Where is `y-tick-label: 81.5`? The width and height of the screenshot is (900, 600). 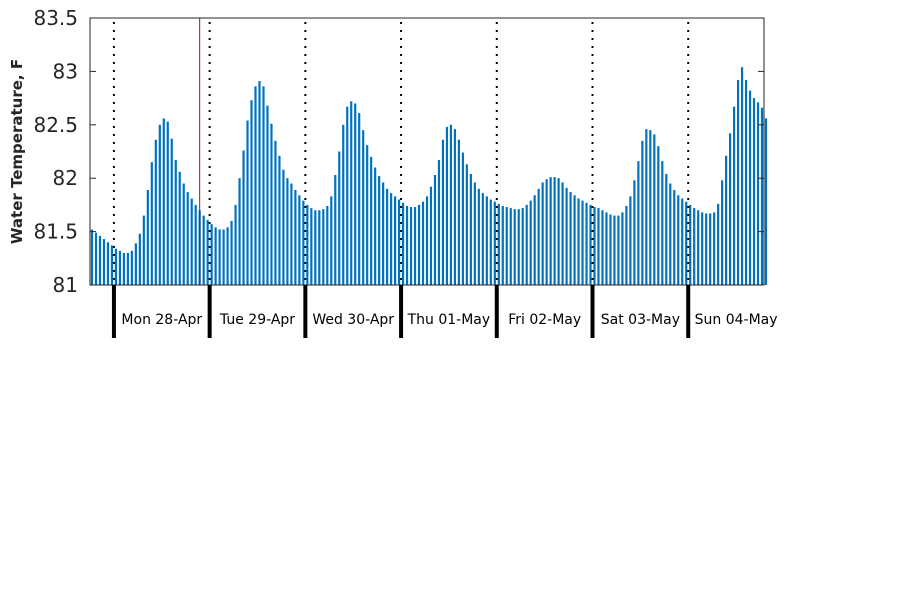
y-tick-label: 81.5 is located at coordinates (55, 232).